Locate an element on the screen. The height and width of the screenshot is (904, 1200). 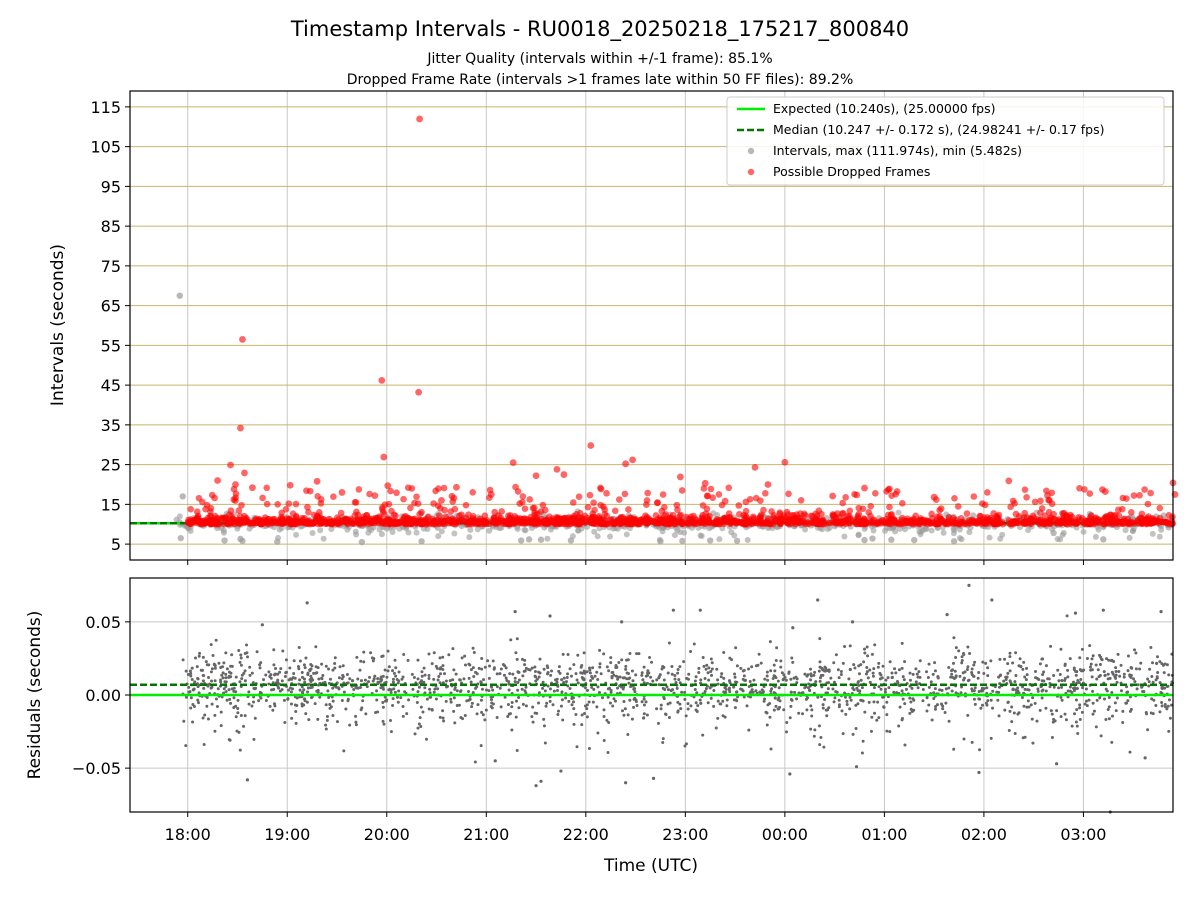
top-x-axis-ticks is located at coordinates (636, 562).